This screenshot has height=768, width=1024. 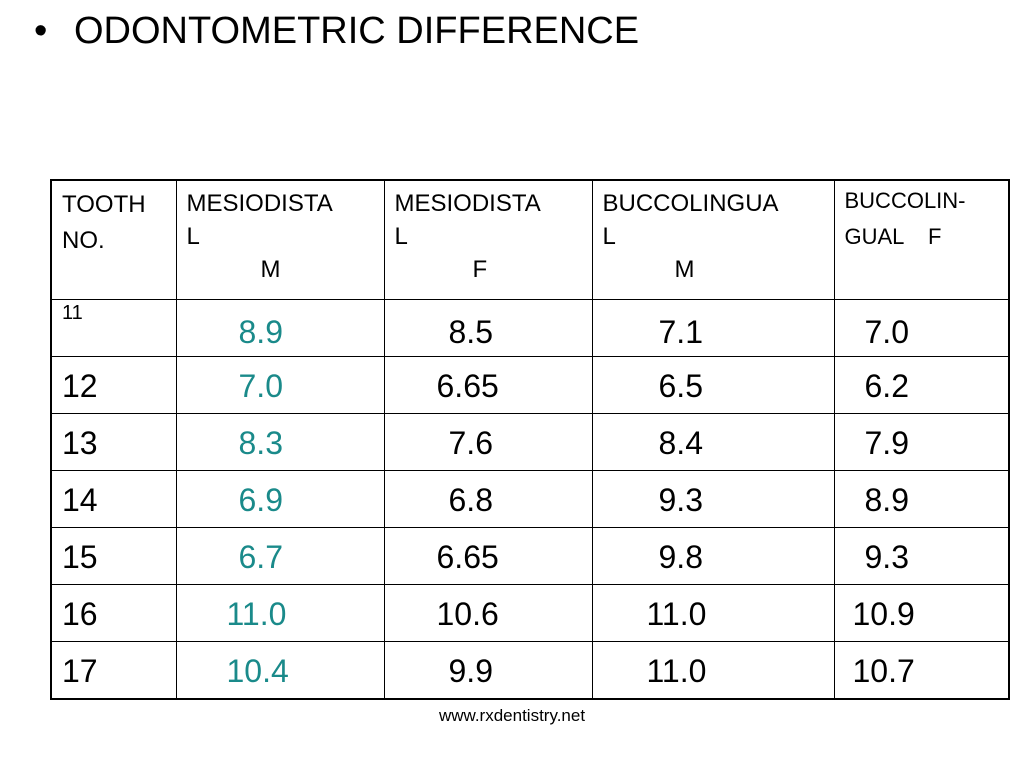 I want to click on slide-title: • ODONTOMETRIC DIFFERENCE, so click(x=336, y=31).